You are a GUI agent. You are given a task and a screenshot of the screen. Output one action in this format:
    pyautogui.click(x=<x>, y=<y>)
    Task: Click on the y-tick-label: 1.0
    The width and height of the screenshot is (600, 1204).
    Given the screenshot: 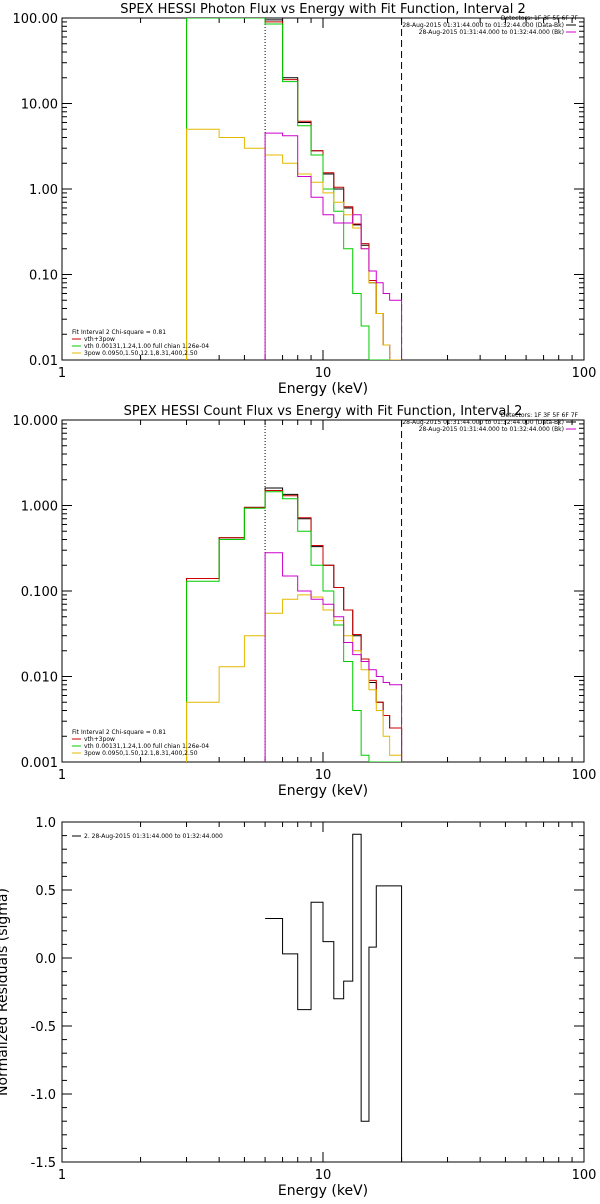 What is the action you would take?
    pyautogui.click(x=45, y=823)
    